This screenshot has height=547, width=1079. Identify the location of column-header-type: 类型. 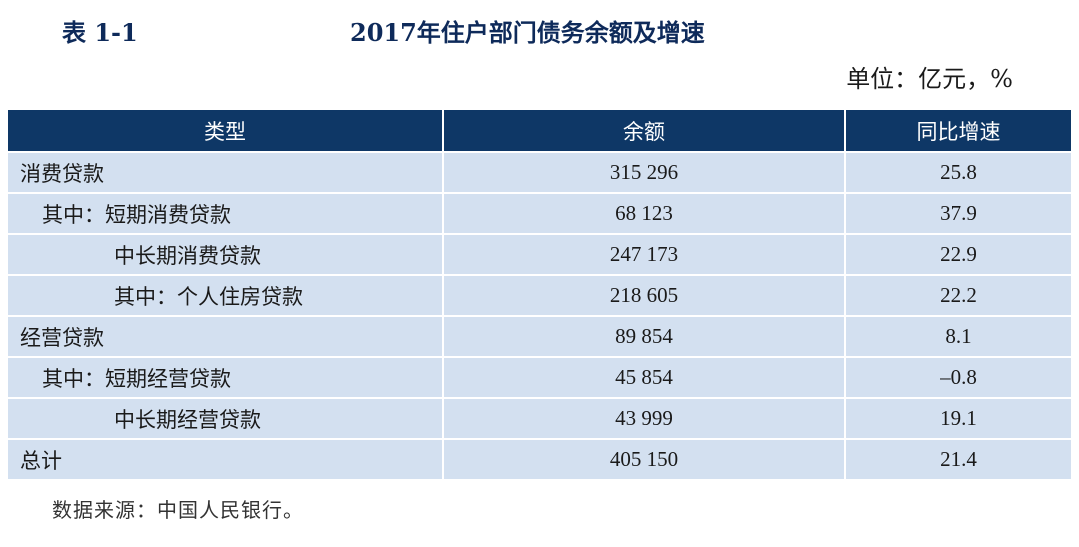
(226, 131).